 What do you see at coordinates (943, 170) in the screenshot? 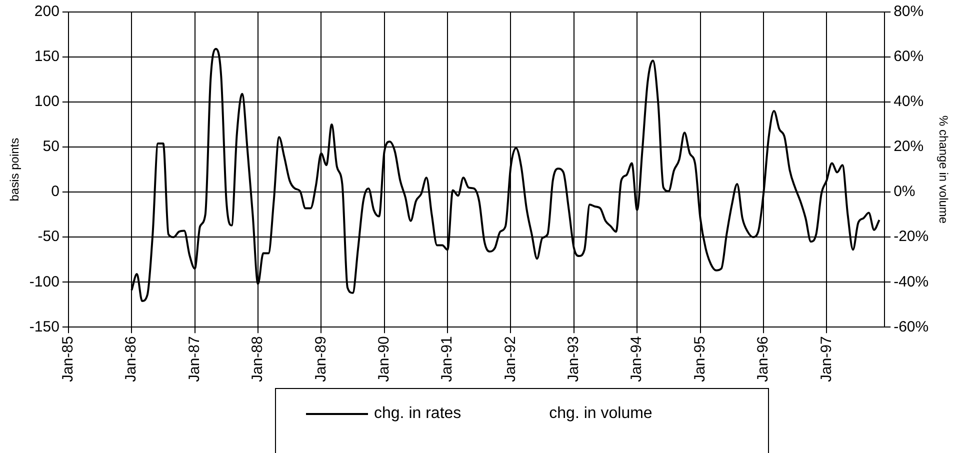
I see `y2-axis-title: % change in volume` at bounding box center [943, 170].